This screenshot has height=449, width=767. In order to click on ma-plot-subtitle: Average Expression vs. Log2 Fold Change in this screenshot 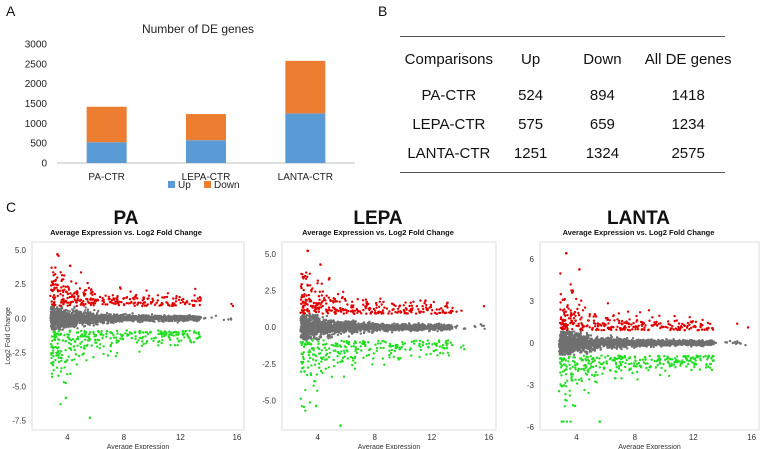, I will do `click(126, 232)`.